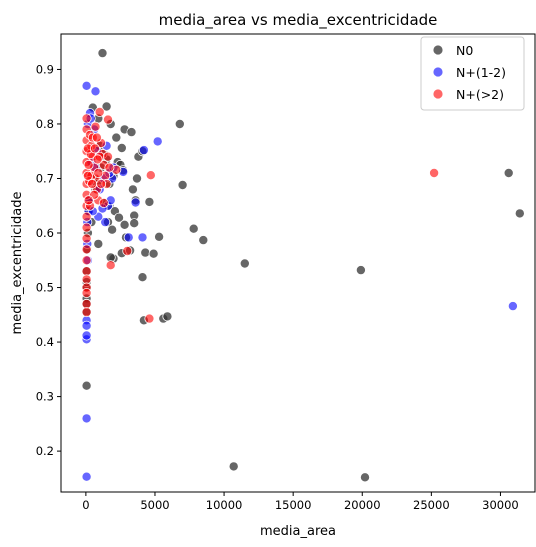 This screenshot has height=547, width=536. I want to click on x-tick-label-25000: 25000, so click(431, 505).